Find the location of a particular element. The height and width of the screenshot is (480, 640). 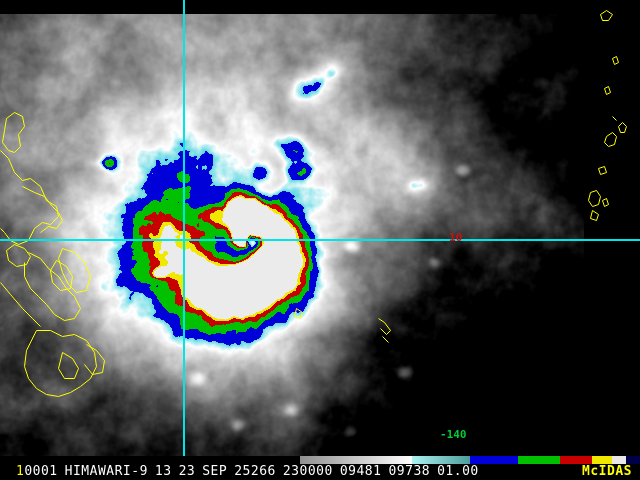

resolution-label: 01.00 is located at coordinates (458, 471).